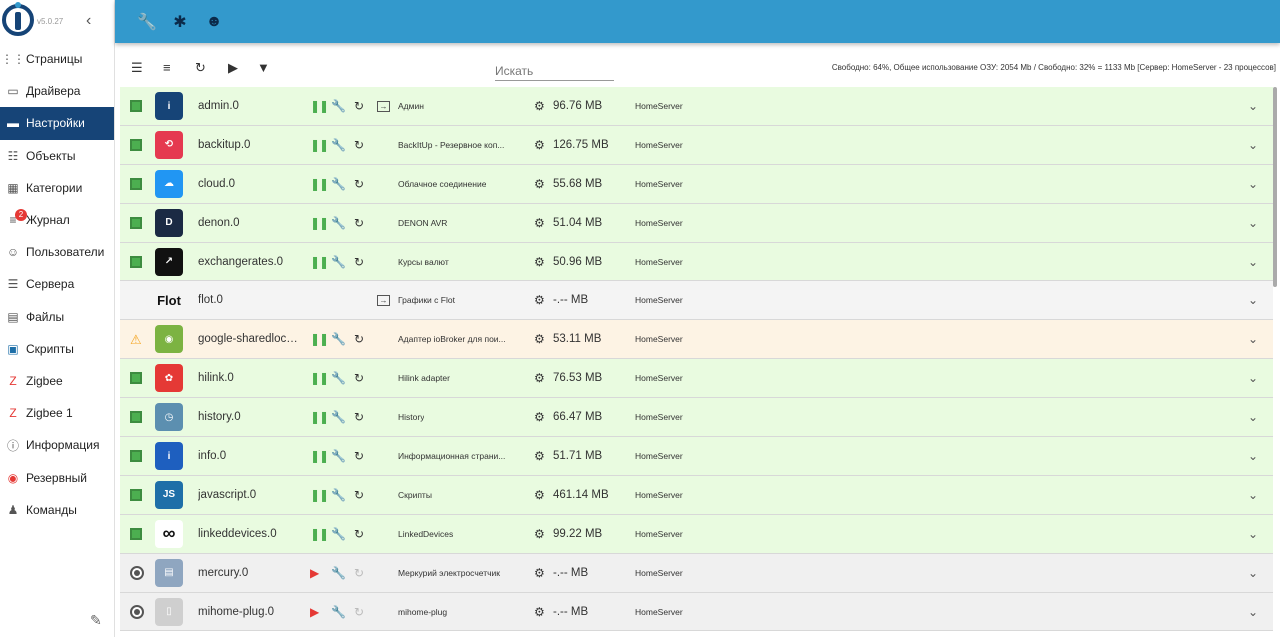  Describe the element at coordinates (137, 67) in the screenshot. I see `view-list-icon: ☰` at that location.